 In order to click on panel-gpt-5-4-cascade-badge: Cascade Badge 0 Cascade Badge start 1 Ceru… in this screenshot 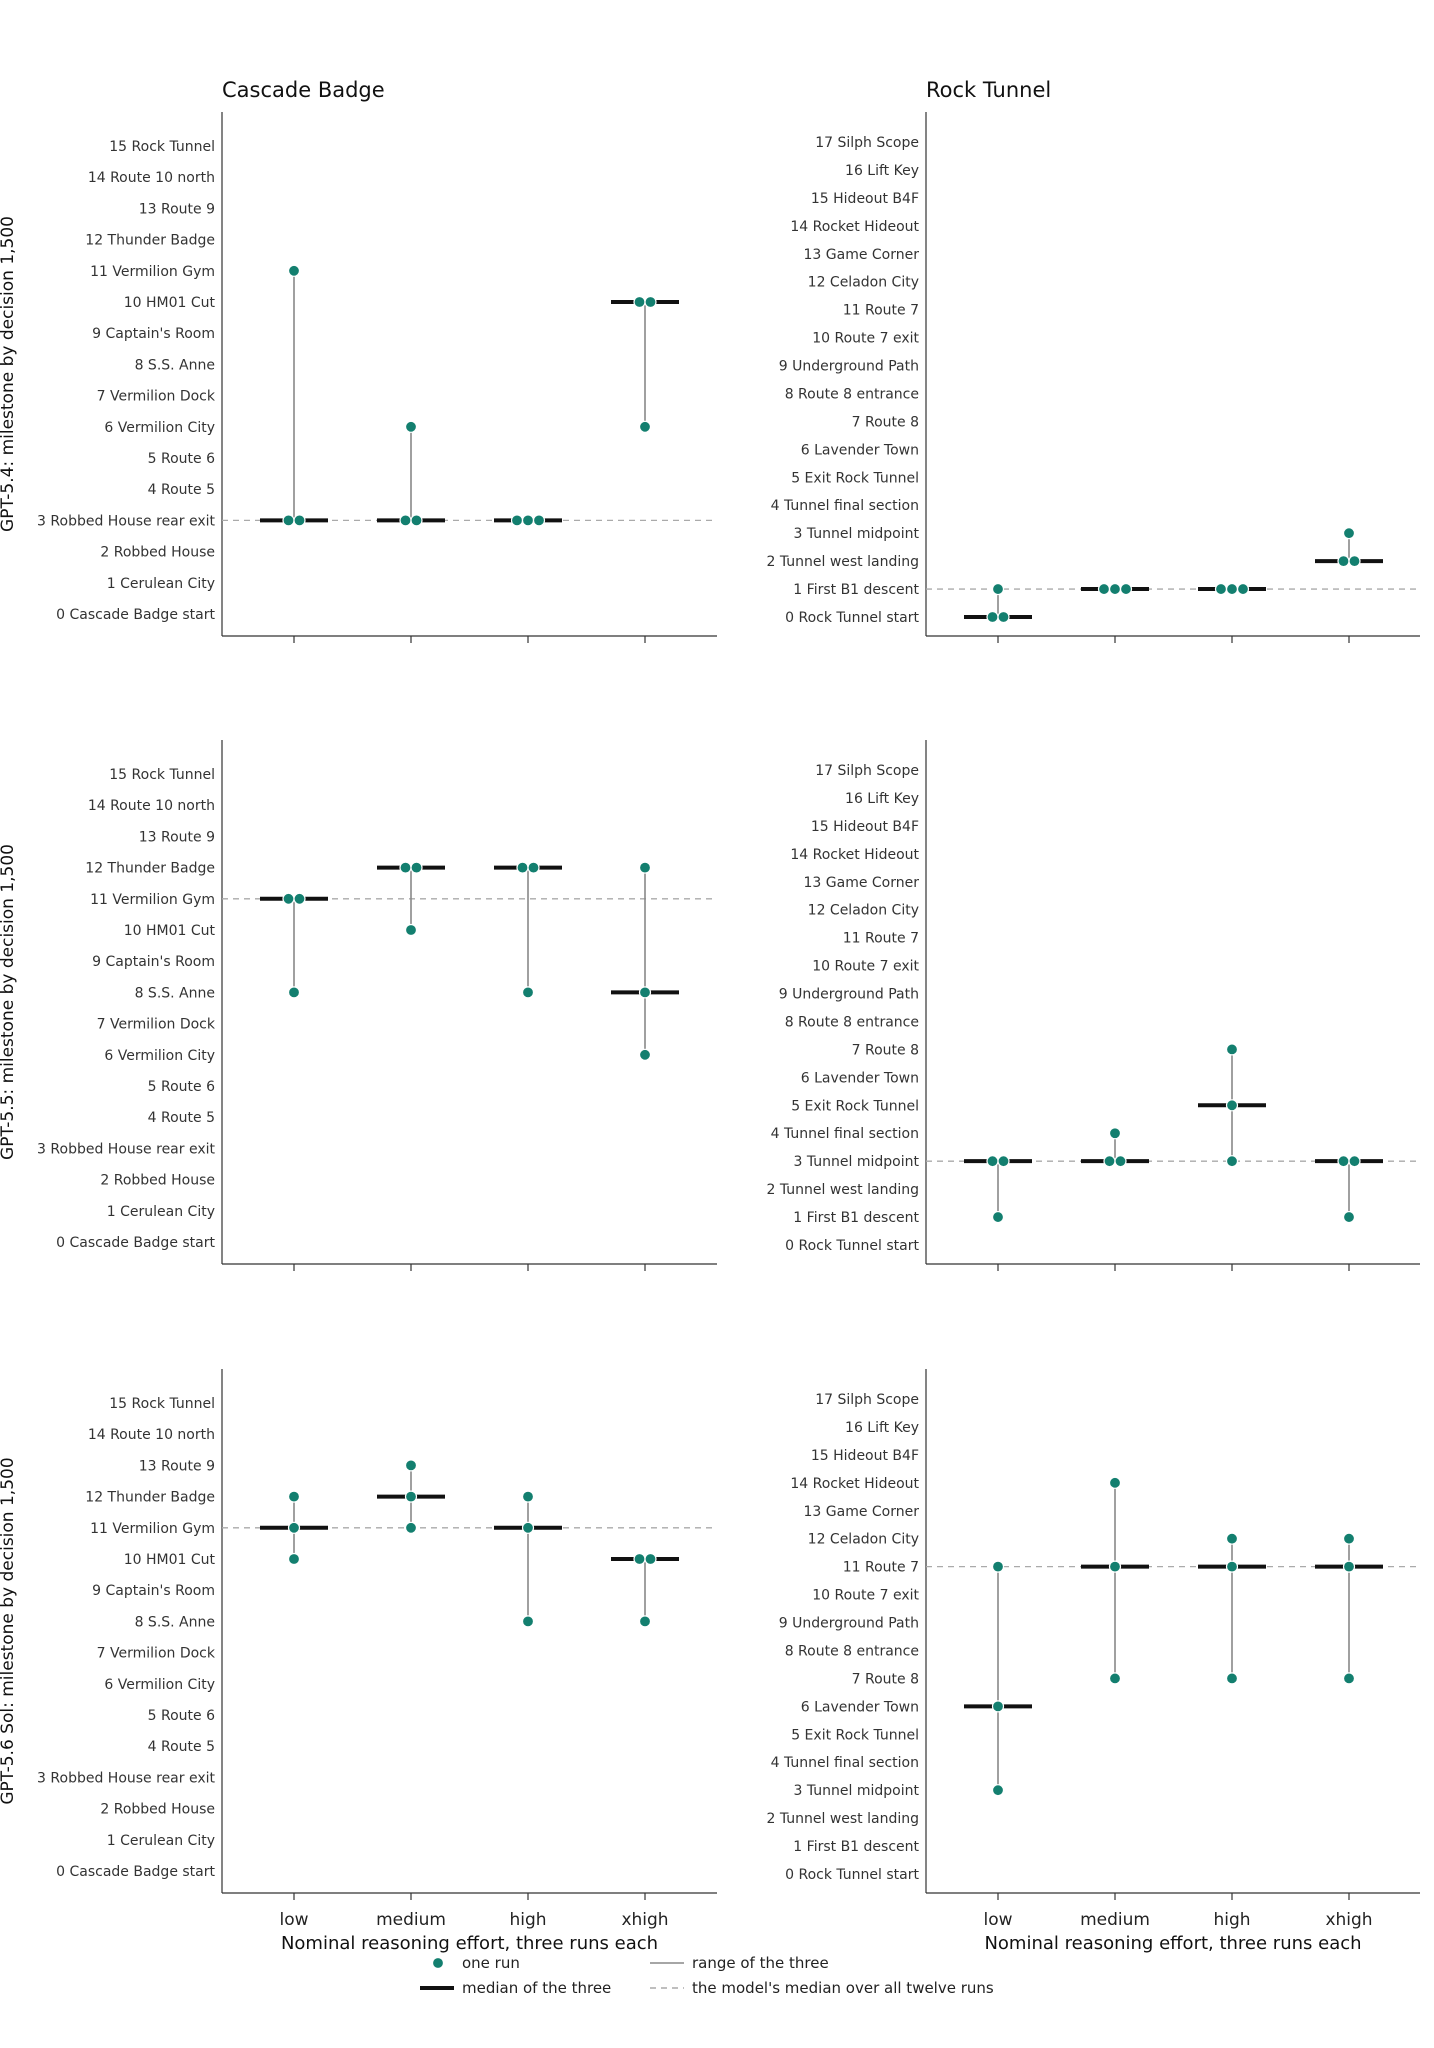, I will do `click(358, 360)`.